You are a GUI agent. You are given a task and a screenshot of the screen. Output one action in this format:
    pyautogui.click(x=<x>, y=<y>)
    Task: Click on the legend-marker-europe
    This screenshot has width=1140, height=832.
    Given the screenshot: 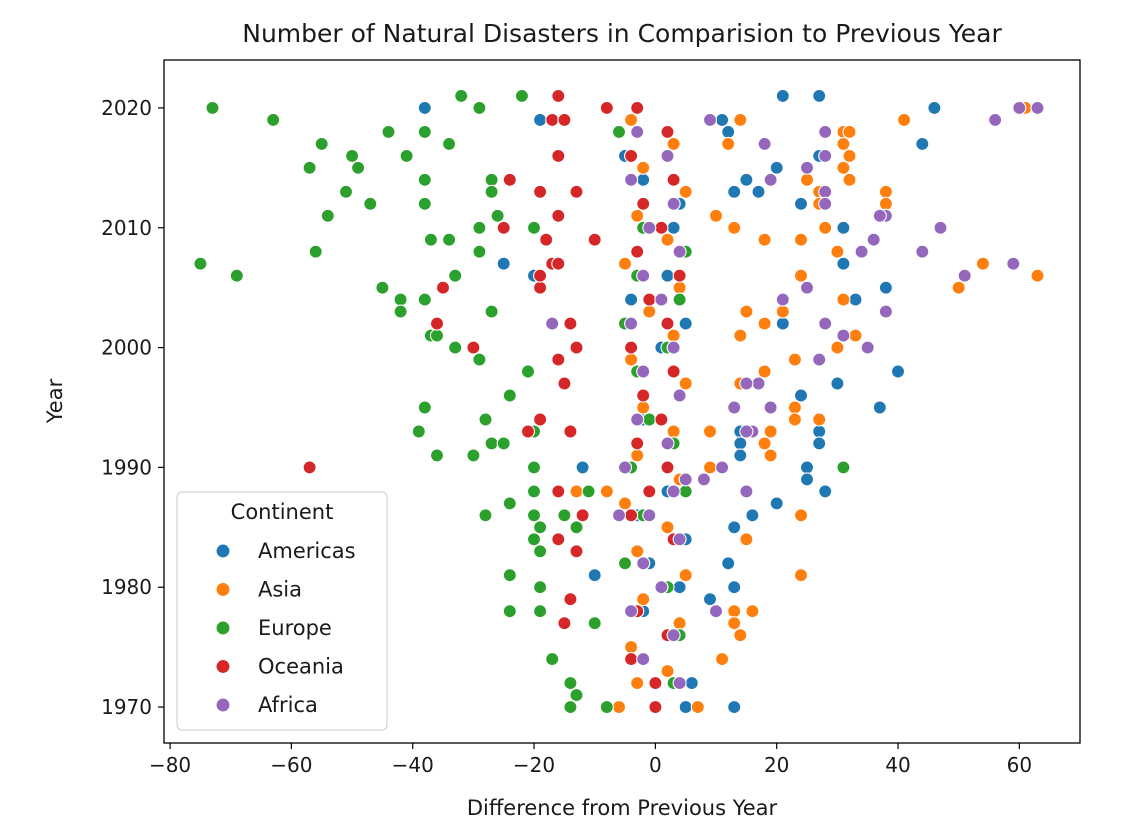 What is the action you would take?
    pyautogui.click(x=223, y=628)
    